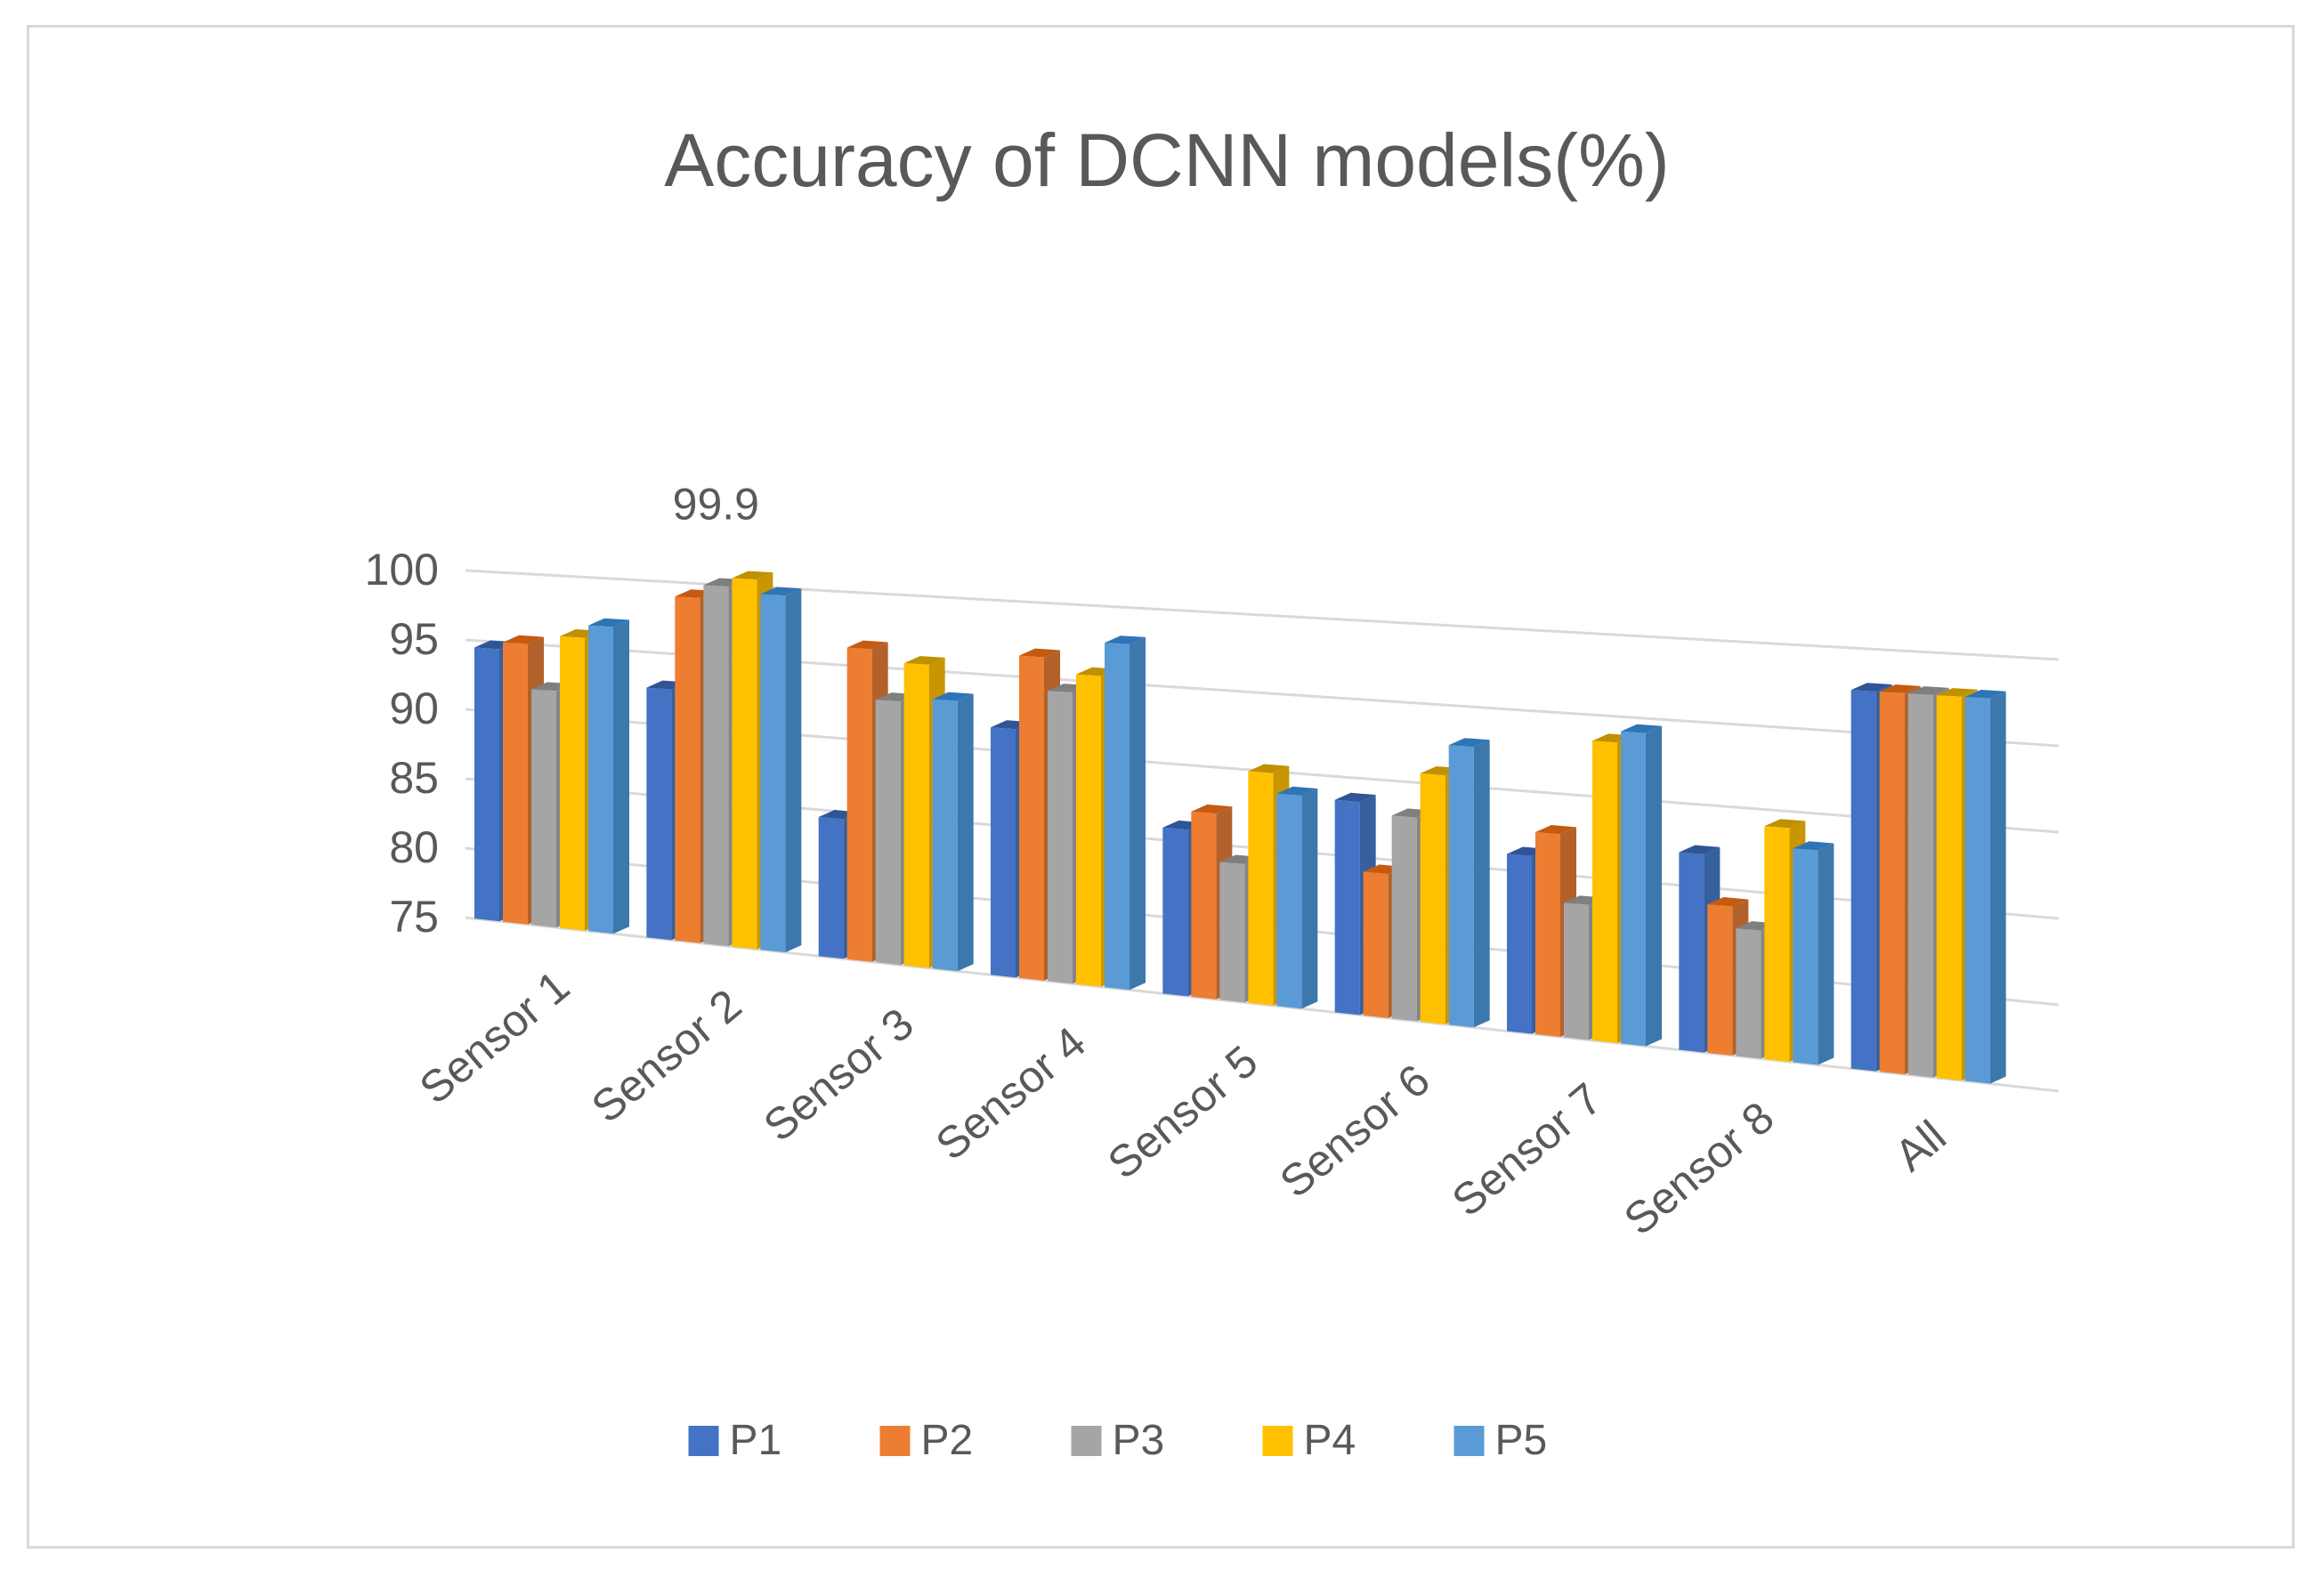 Image resolution: width=2324 pixels, height=1586 pixels. What do you see at coordinates (494, 1037) in the screenshot?
I see `x-tick-label-sensor-1: Sensor 1` at bounding box center [494, 1037].